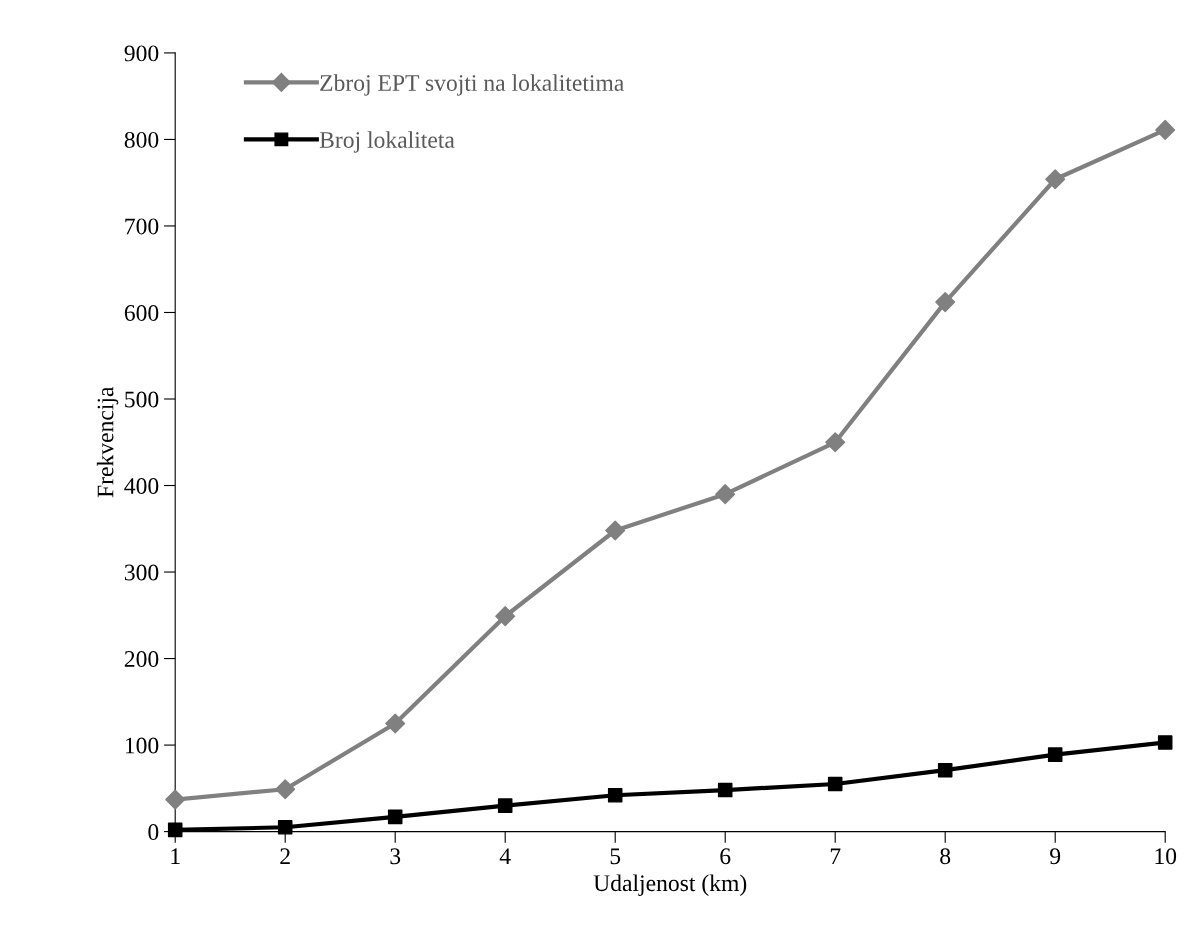 This screenshot has height=945, width=1200. What do you see at coordinates (1055, 856) in the screenshot?
I see `x-tick-label: 9` at bounding box center [1055, 856].